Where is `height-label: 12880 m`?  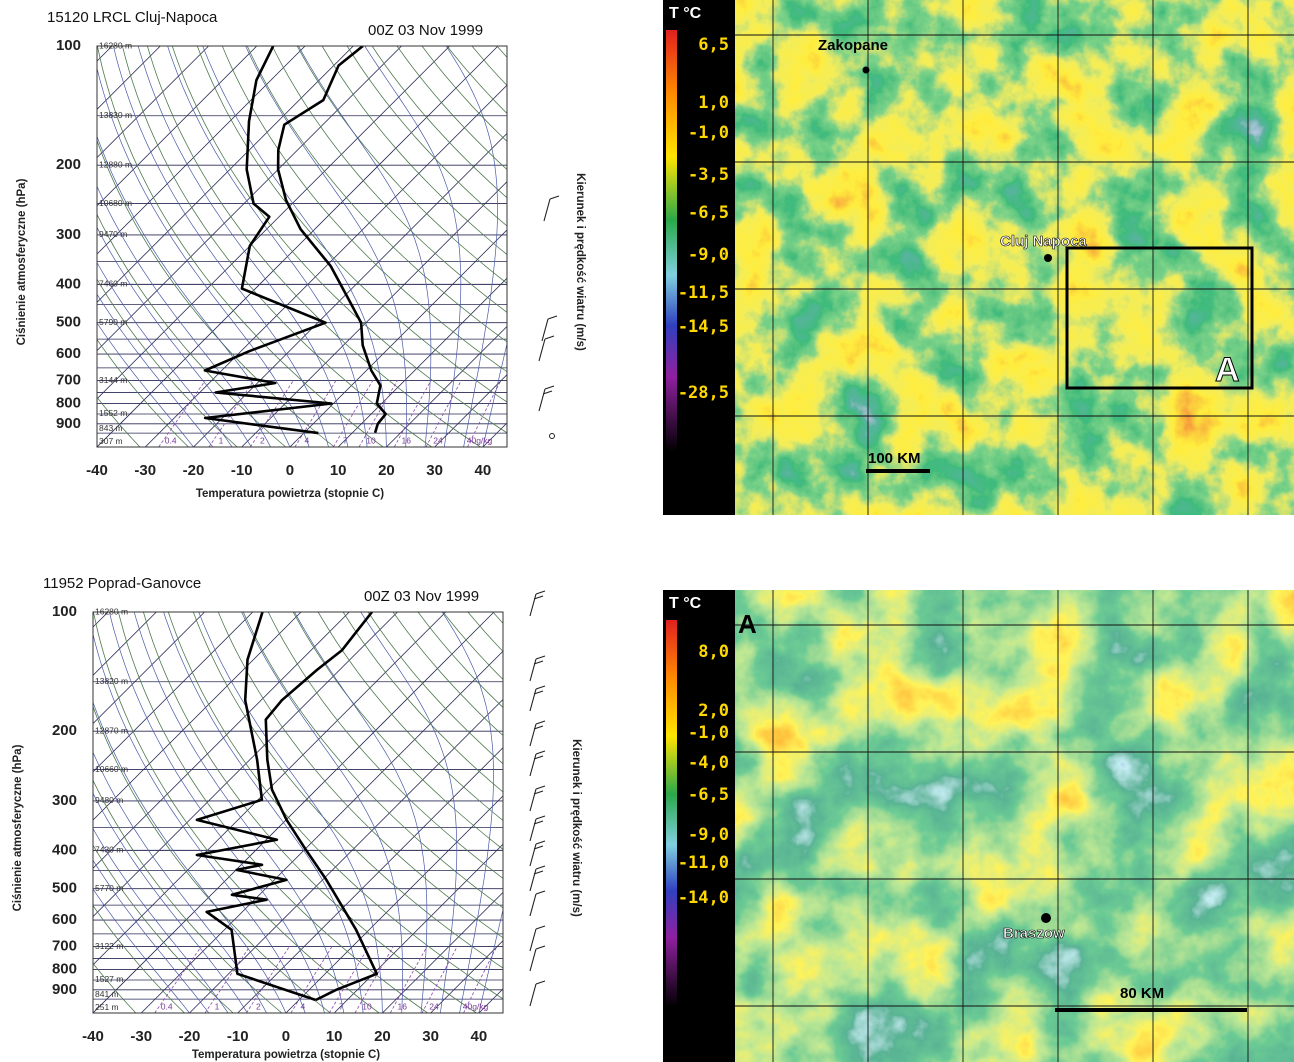 height-label: 12880 m is located at coordinates (115, 164).